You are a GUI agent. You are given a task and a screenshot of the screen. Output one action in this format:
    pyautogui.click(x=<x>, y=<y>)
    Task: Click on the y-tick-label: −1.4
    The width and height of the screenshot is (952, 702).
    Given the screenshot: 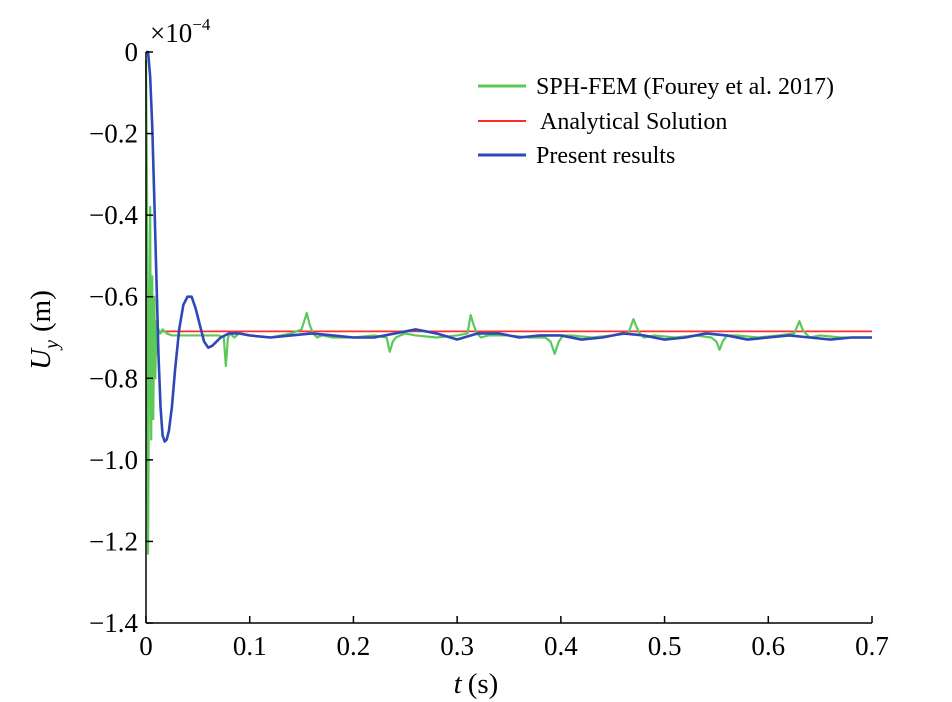 What is the action you would take?
    pyautogui.click(x=113, y=623)
    